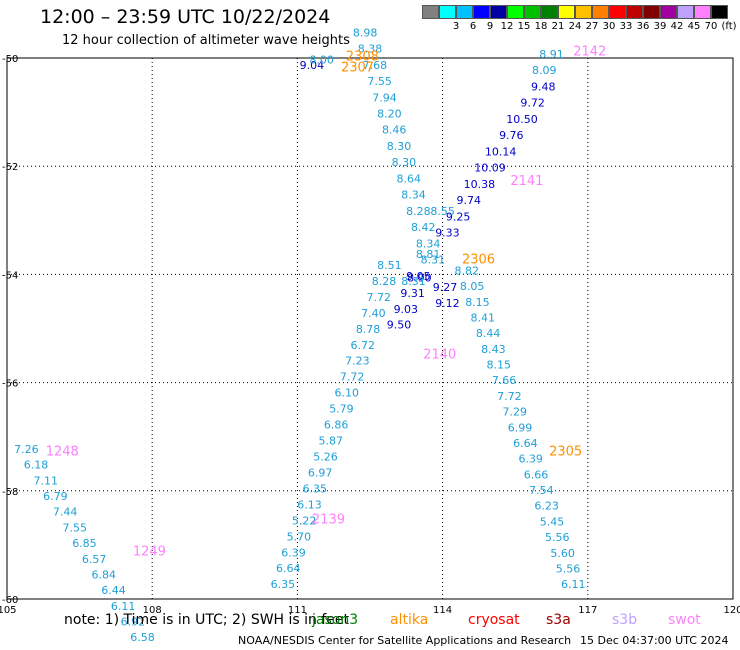 Image resolution: width=740 pixels, height=650 pixels. What do you see at coordinates (152, 610) in the screenshot?
I see `x-tick-label: 108` at bounding box center [152, 610].